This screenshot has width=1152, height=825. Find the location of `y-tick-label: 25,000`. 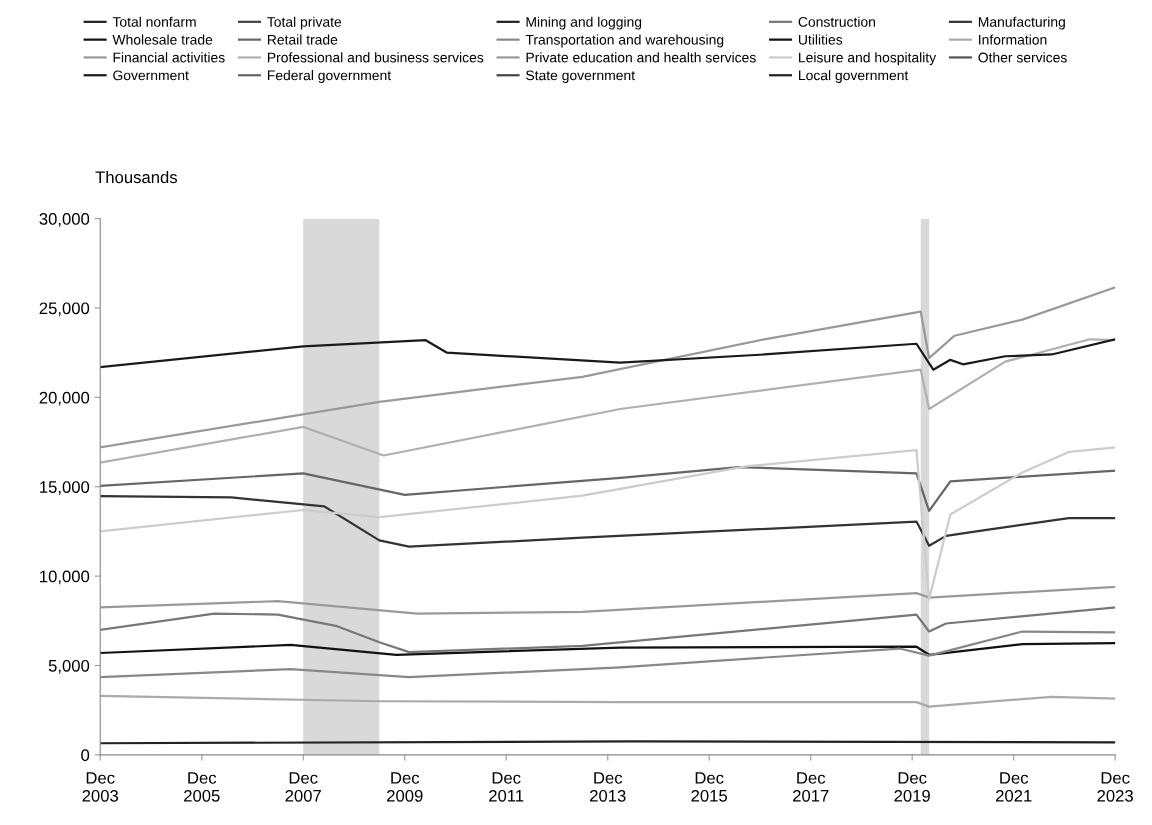

y-tick-label: 25,000 is located at coordinates (64, 309).